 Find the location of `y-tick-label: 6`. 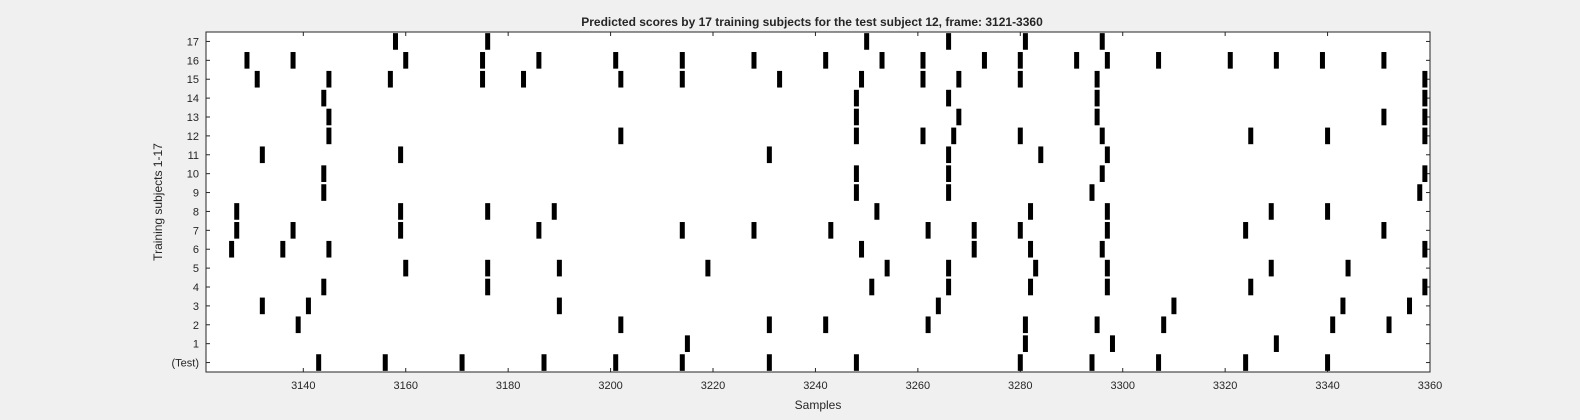

y-tick-label: 6 is located at coordinates (196, 250).